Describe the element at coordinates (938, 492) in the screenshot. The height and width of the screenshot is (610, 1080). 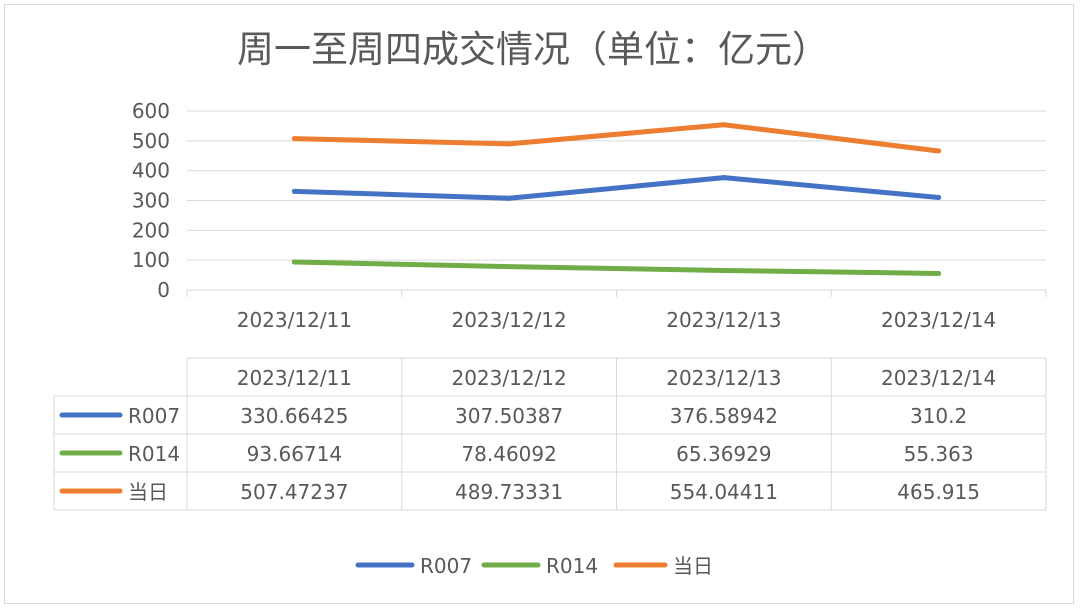
I see `table-cell: 465.915` at that location.